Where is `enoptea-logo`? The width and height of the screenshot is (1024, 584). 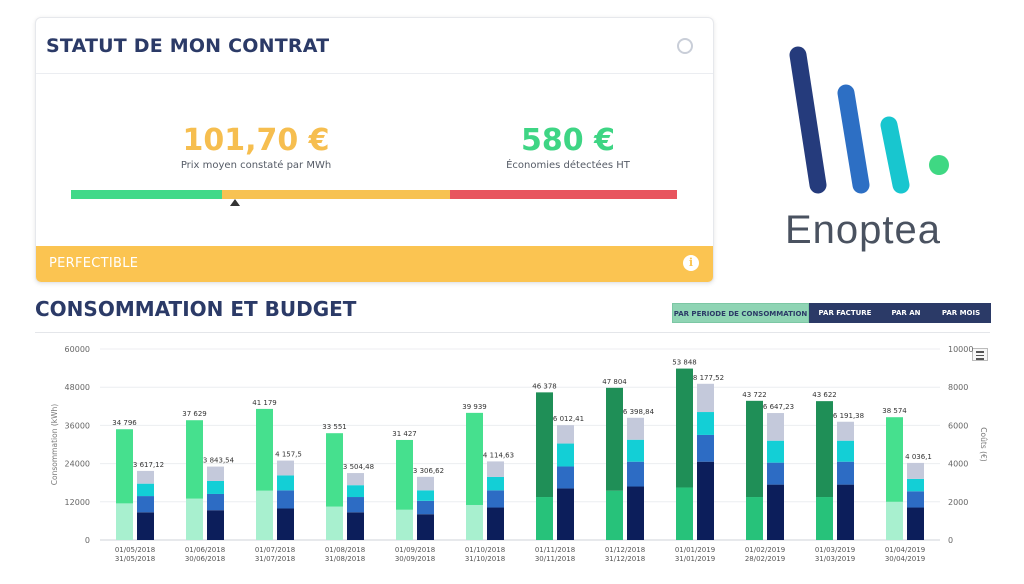 enoptea-logo is located at coordinates (869, 120).